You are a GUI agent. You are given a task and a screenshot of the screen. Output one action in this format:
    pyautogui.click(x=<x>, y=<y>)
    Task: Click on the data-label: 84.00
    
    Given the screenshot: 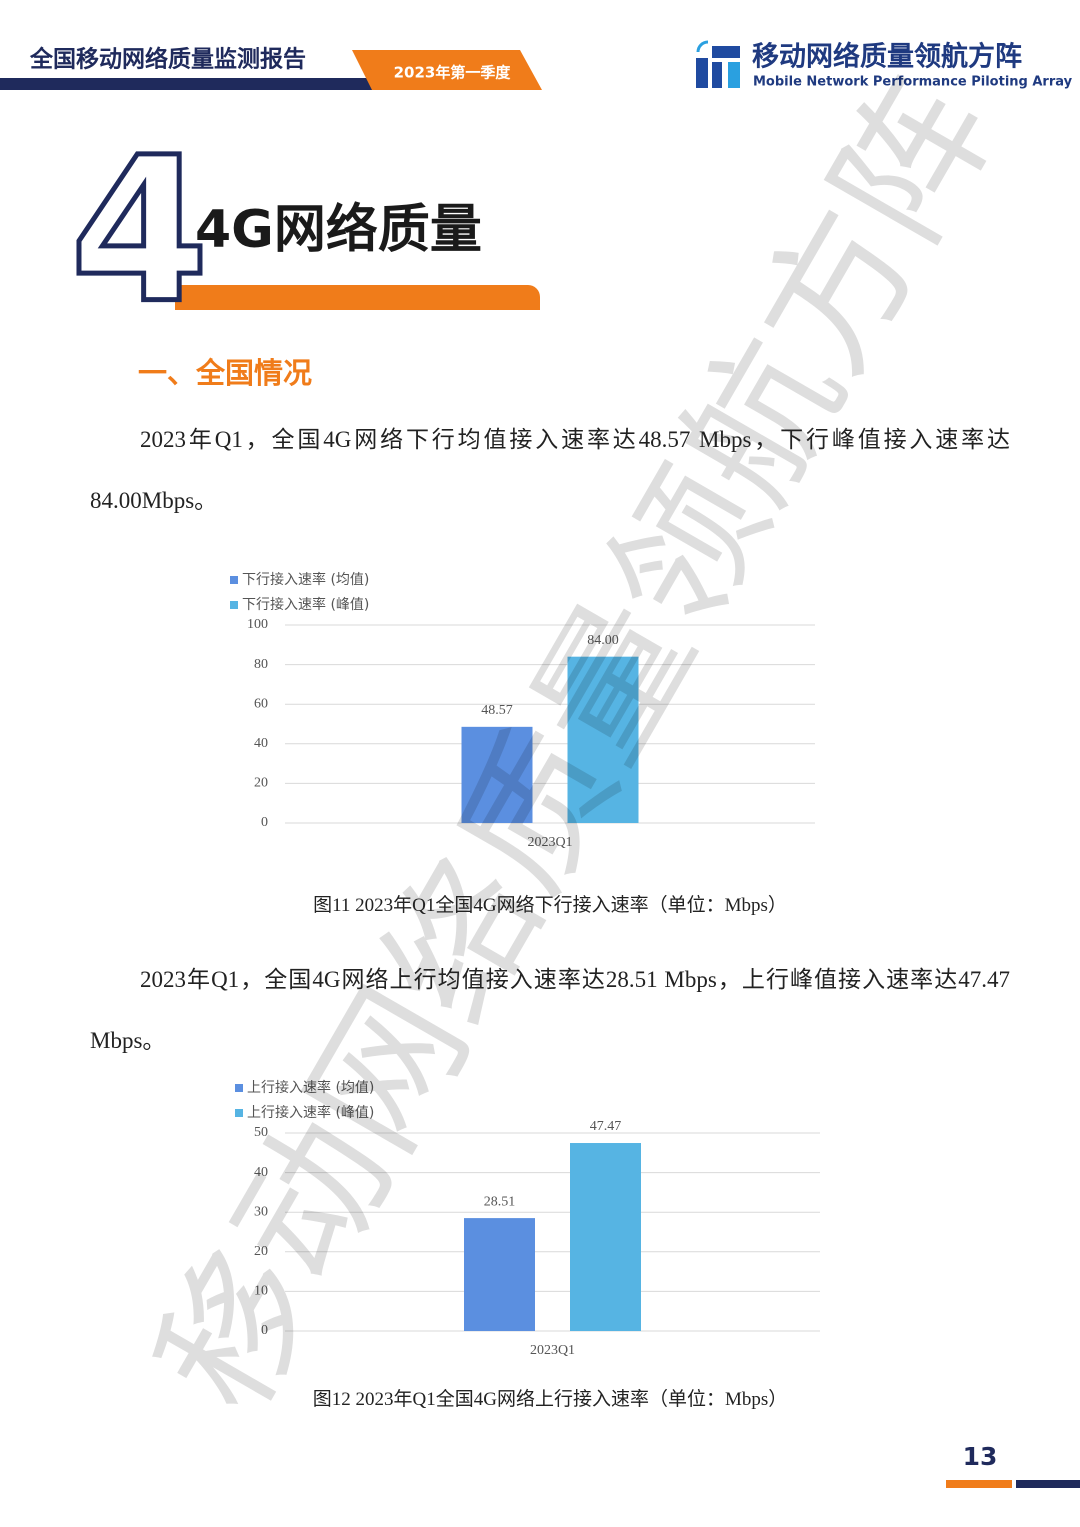 What is the action you would take?
    pyautogui.click(x=603, y=640)
    